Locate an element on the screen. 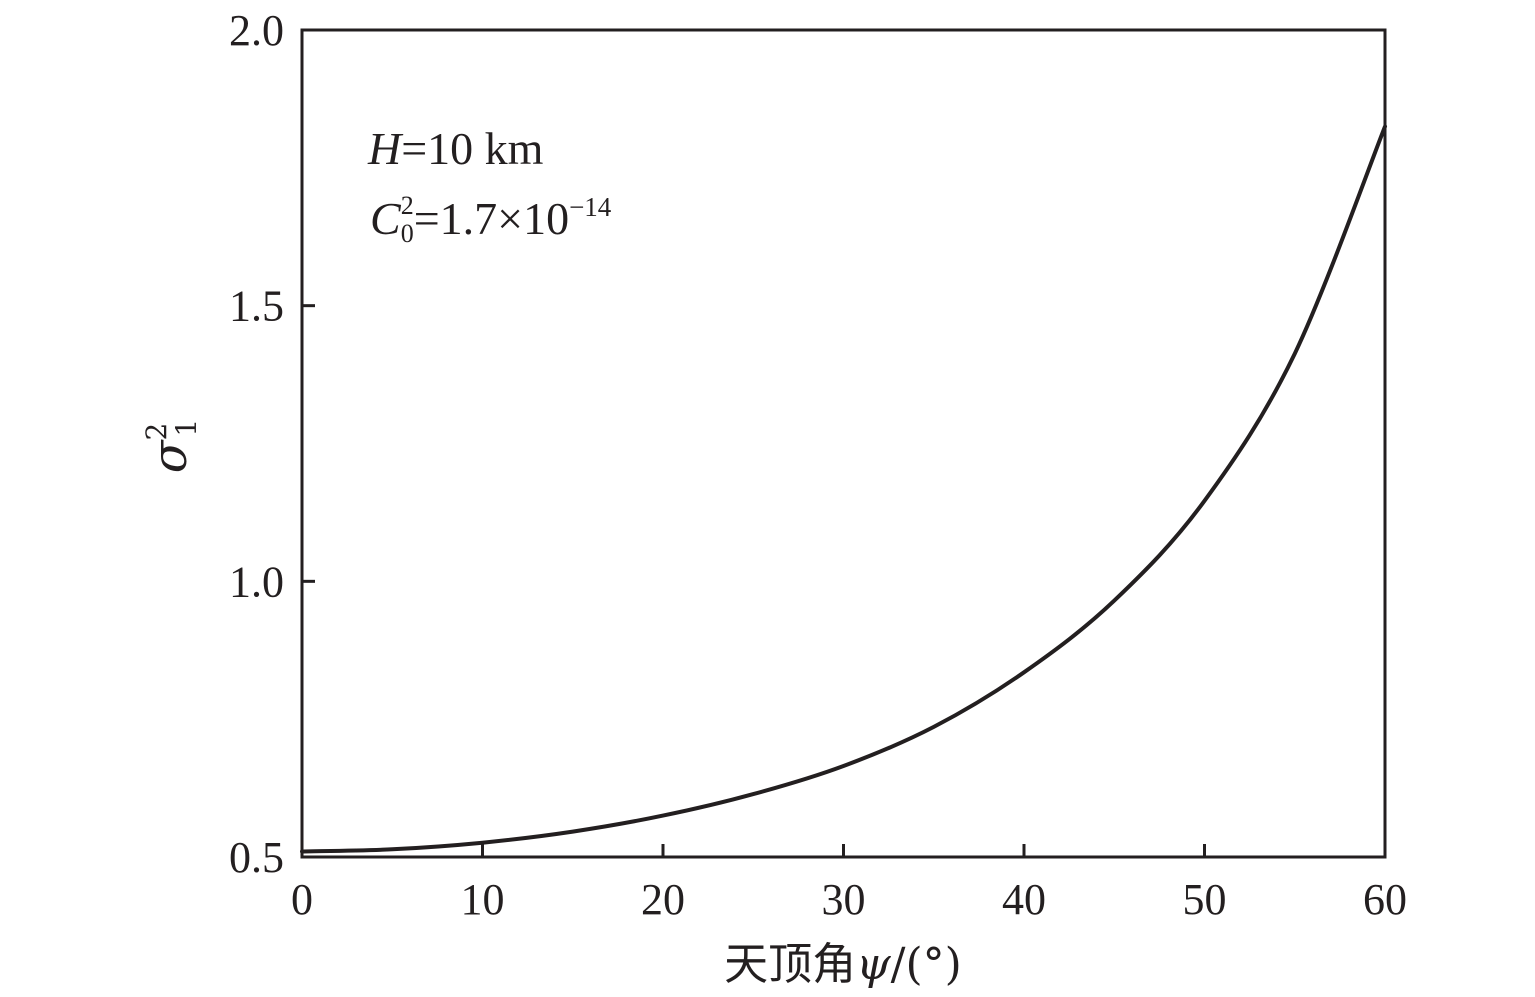 This screenshot has height=997, width=1535. y-tick-label: 0.5 is located at coordinates (256, 857).